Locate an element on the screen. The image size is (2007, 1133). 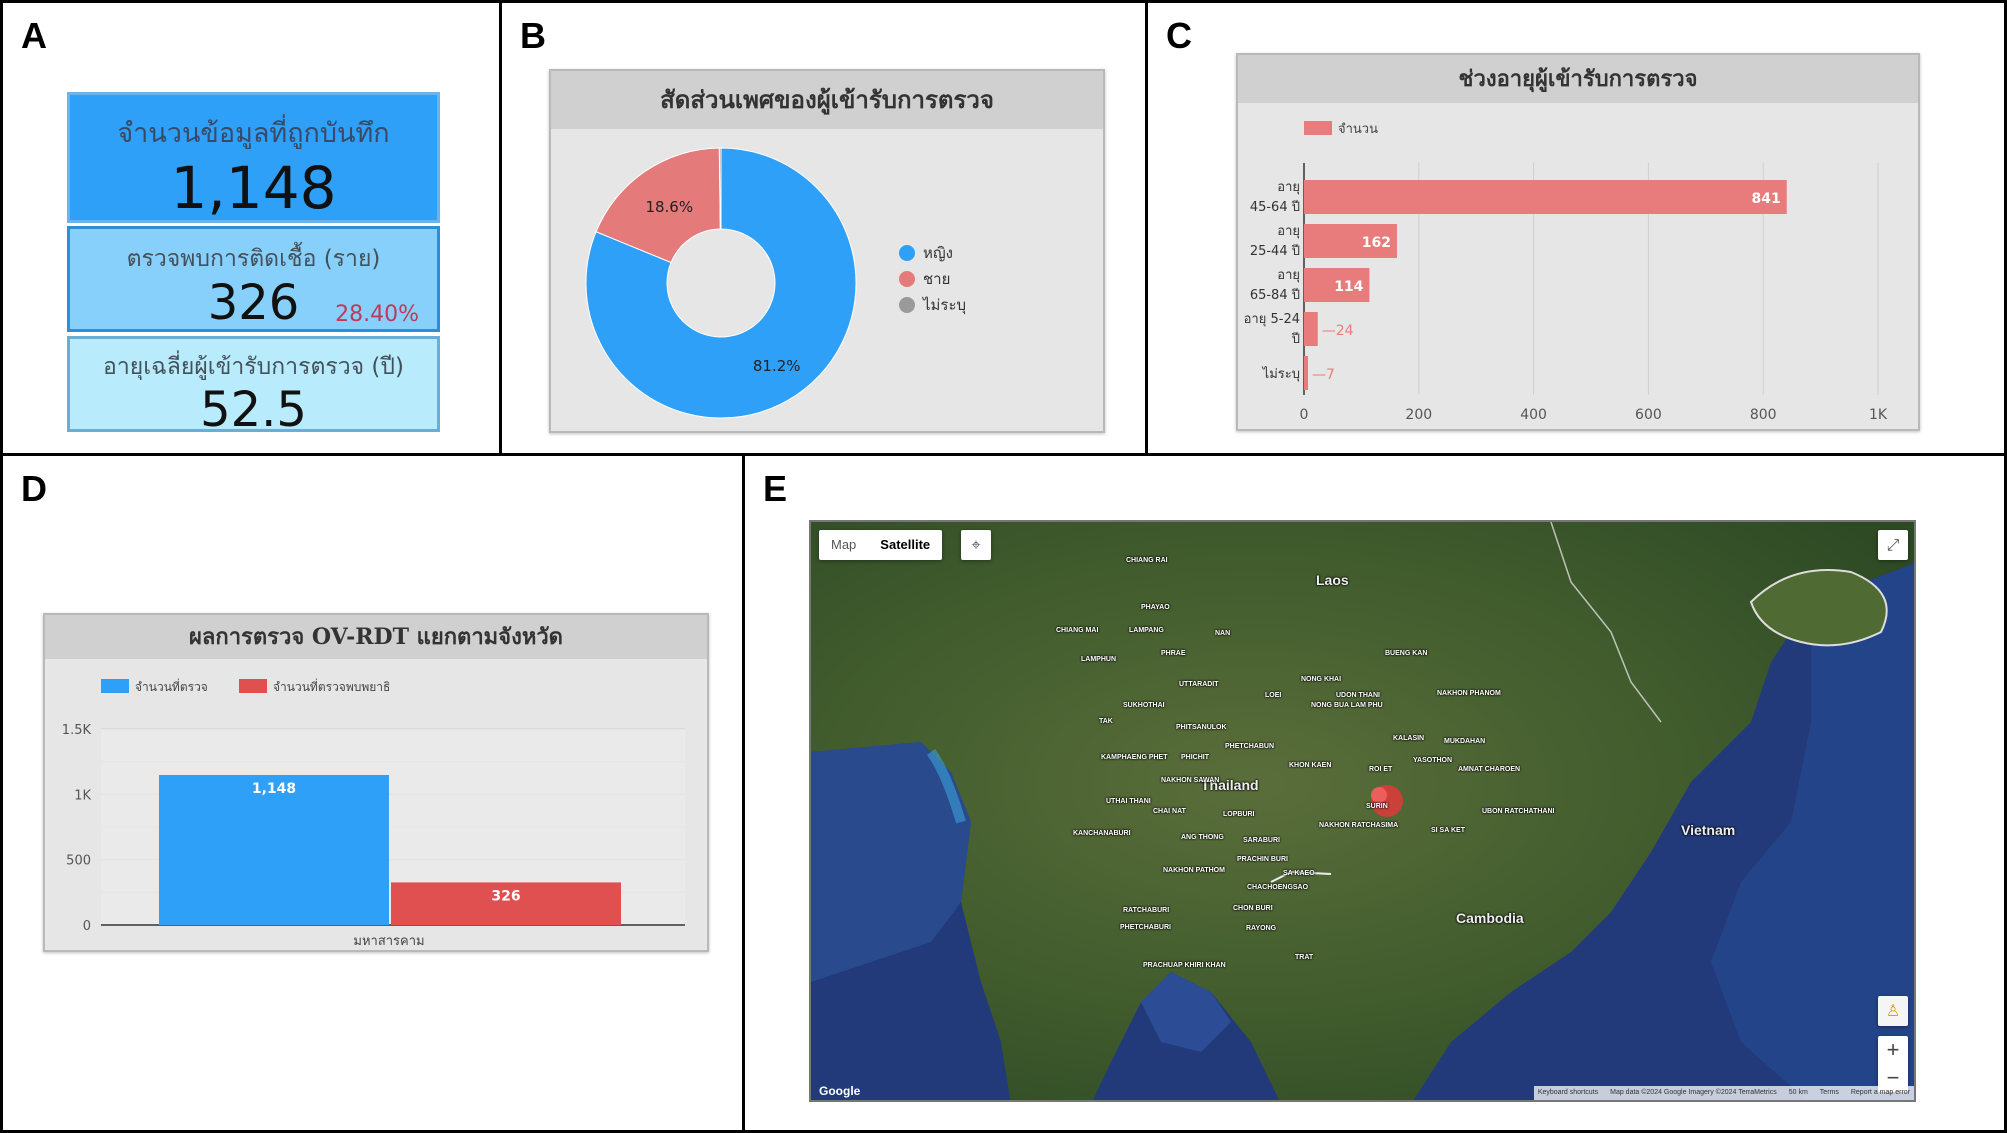
map-city-label: PRACHUAP KHIRI KHAN is located at coordinates (1184, 965).